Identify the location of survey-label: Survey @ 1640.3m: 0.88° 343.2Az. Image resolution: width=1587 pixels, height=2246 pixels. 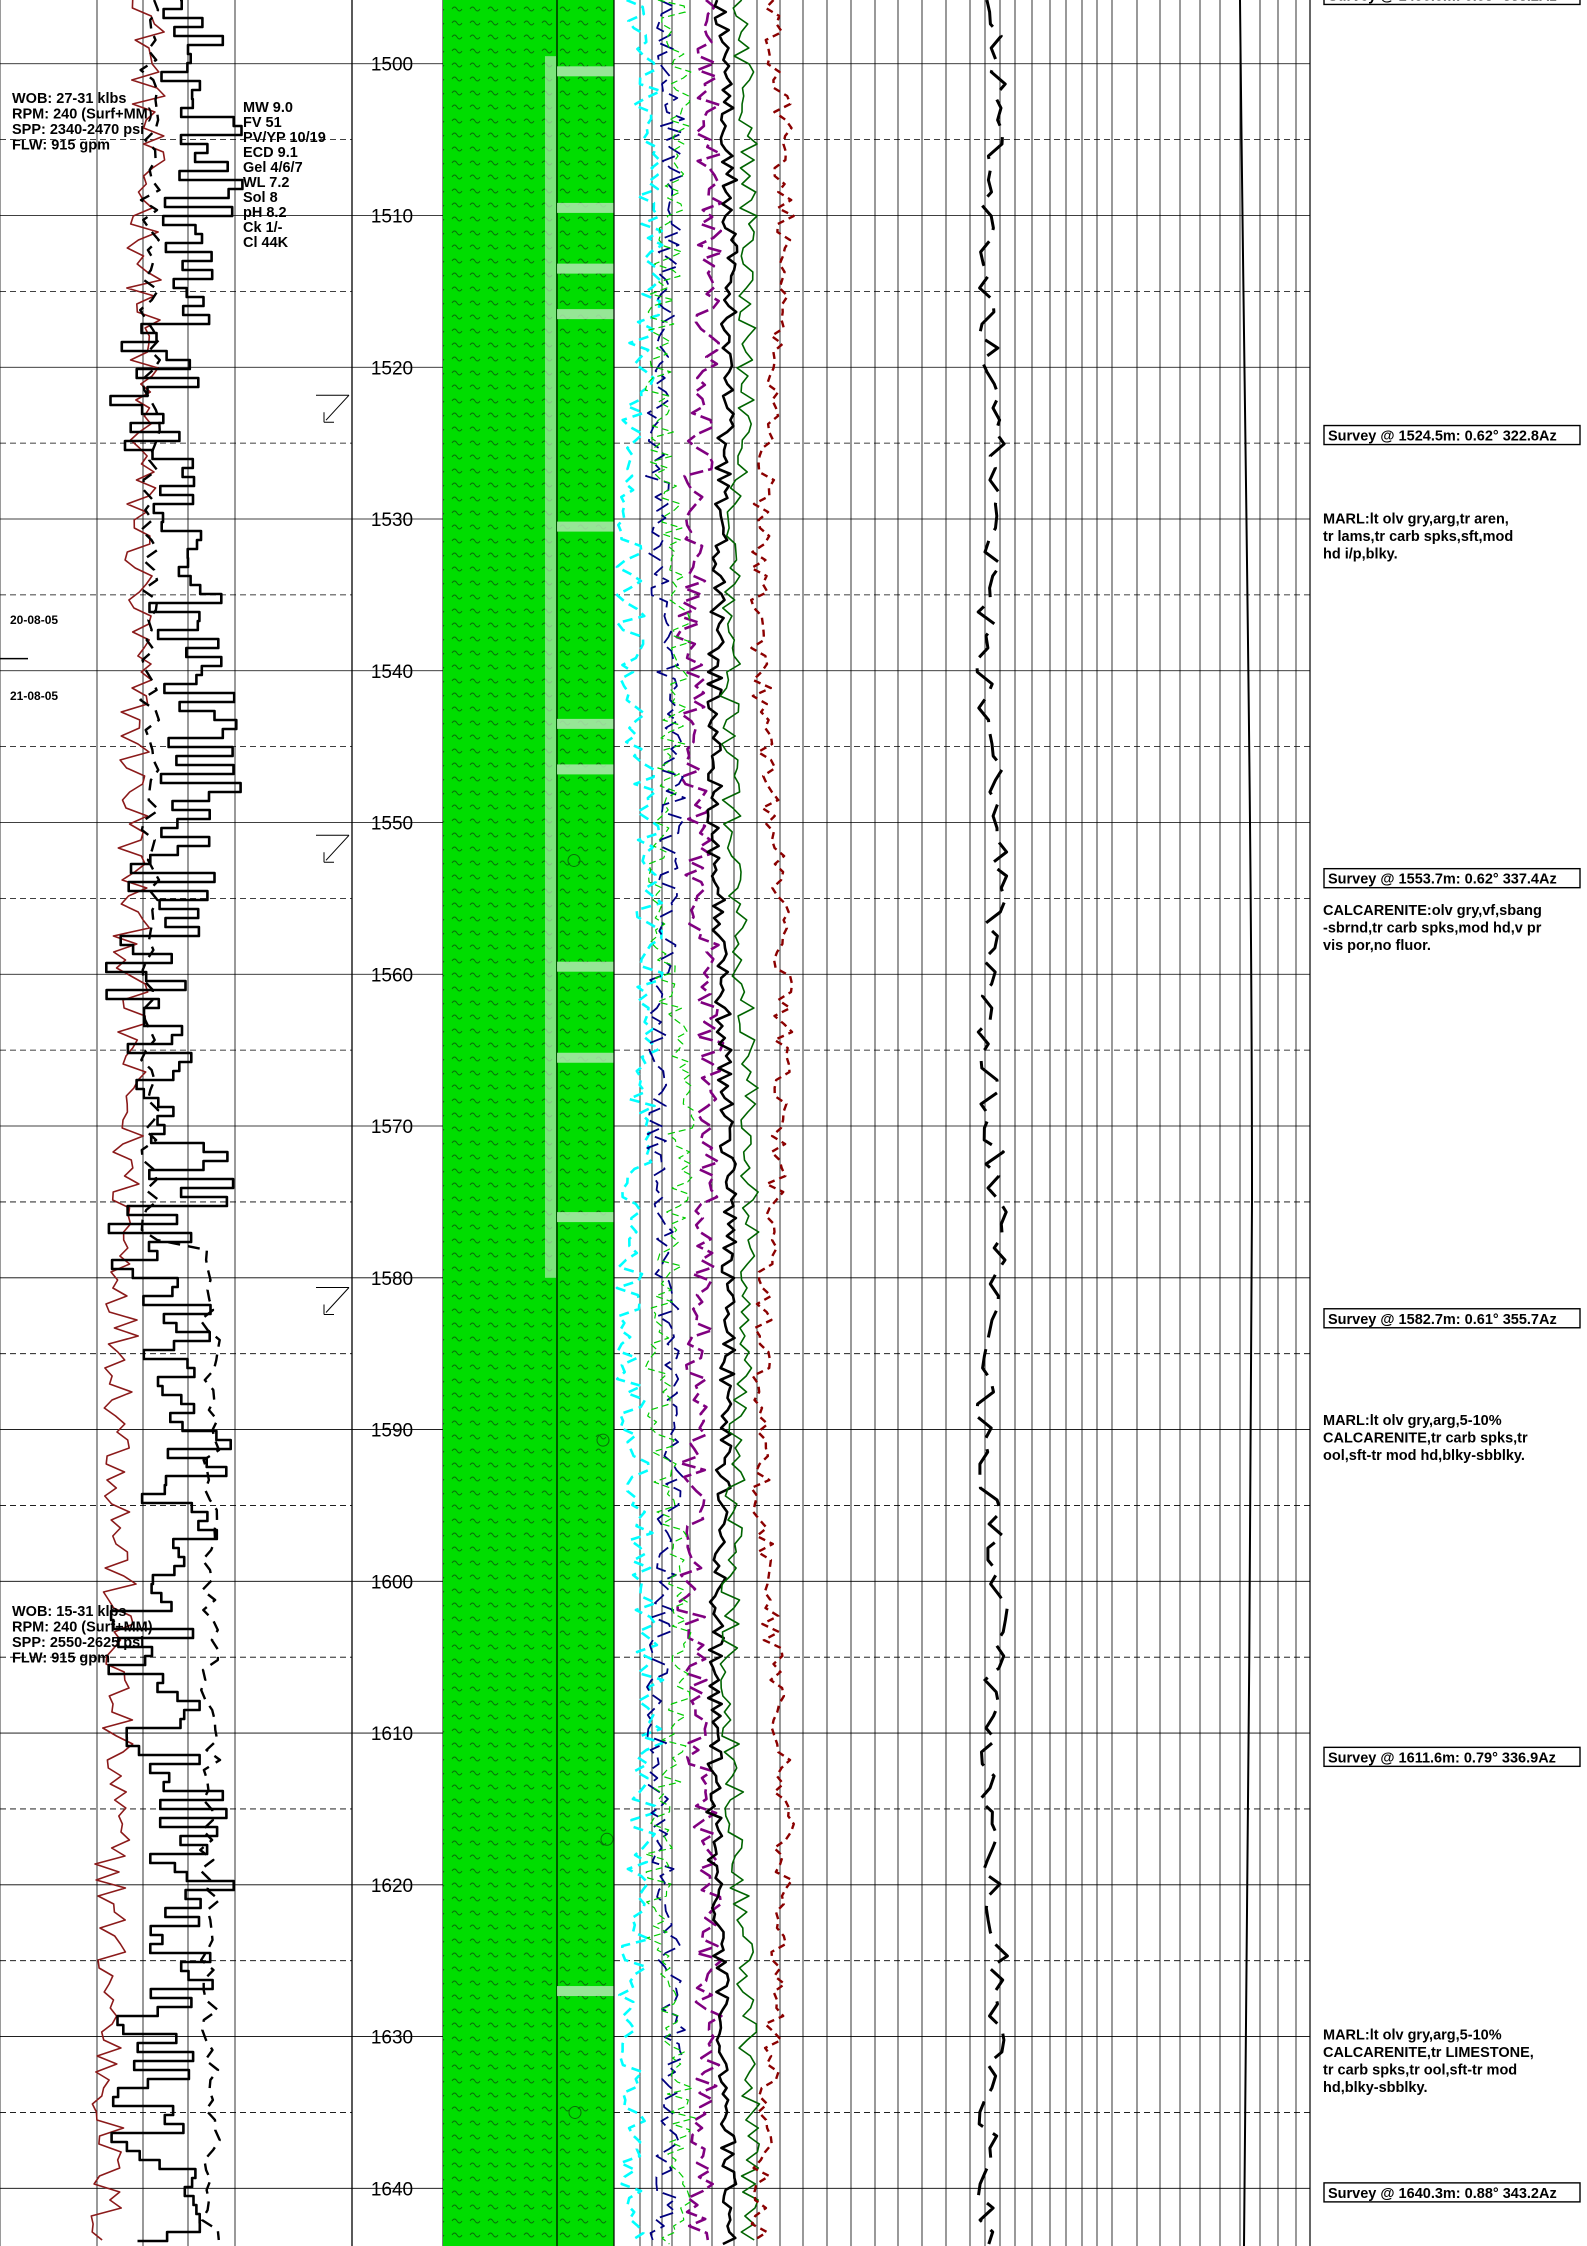
(1442, 2194).